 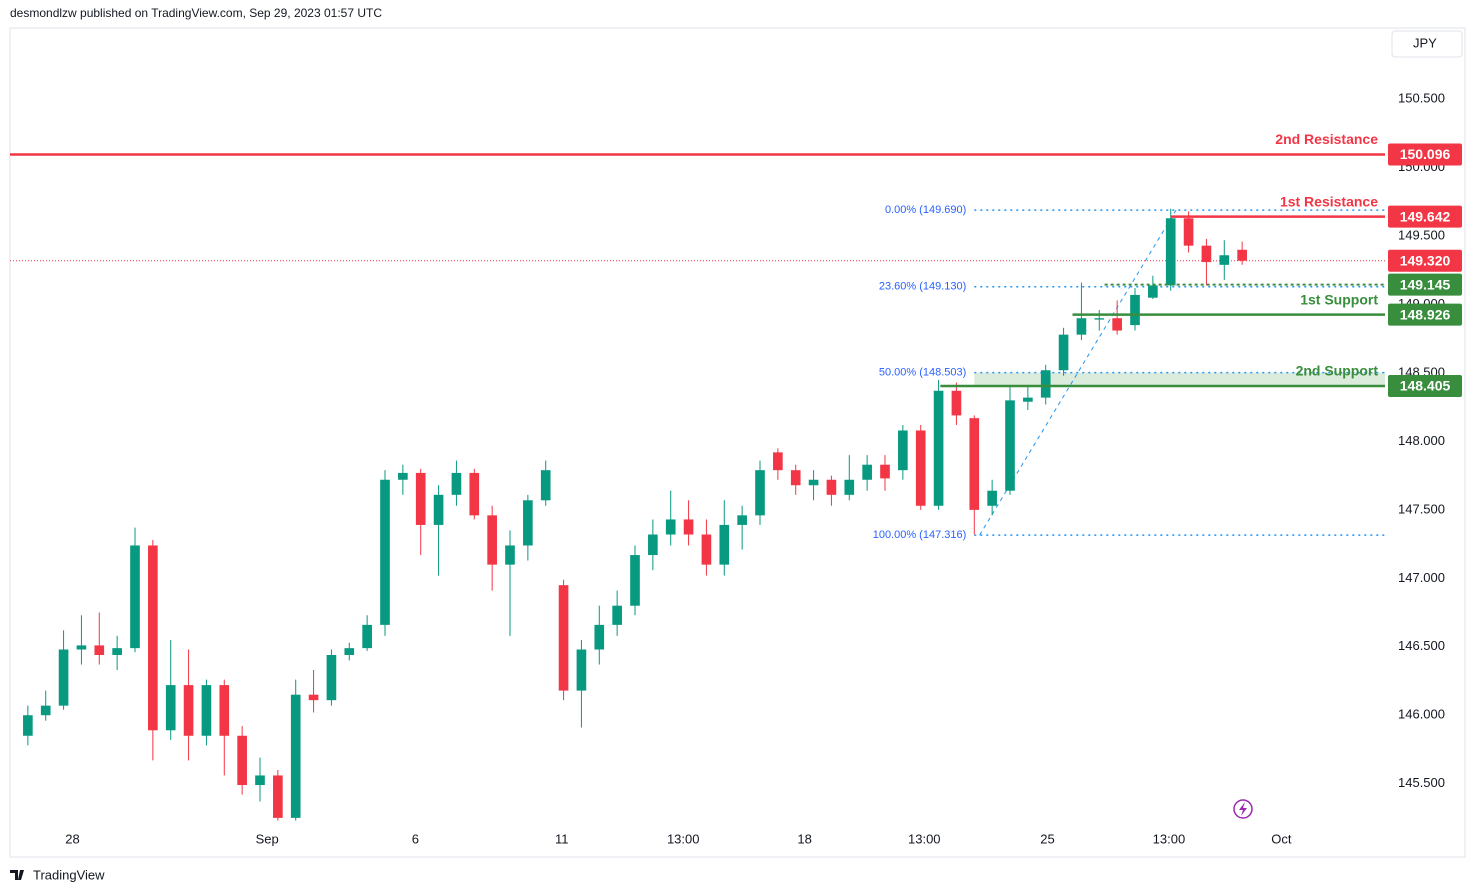 What do you see at coordinates (804, 838) in the screenshot?
I see `x-tick-label: 18` at bounding box center [804, 838].